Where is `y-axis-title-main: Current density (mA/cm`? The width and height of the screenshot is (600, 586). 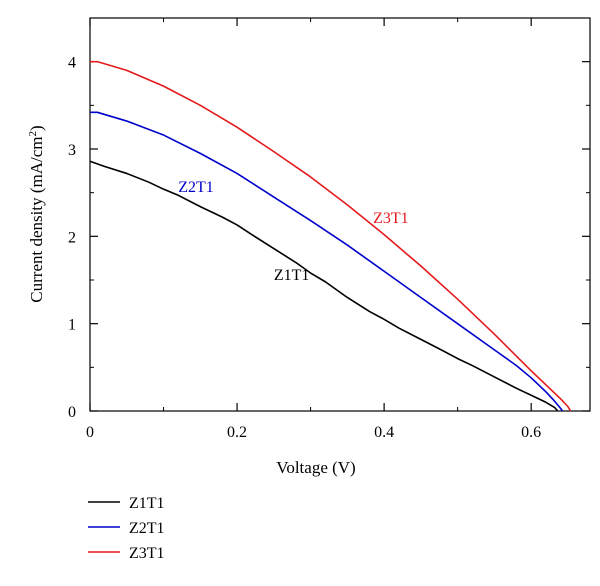 y-axis-title-main: Current density (mA/cm is located at coordinates (36, 219).